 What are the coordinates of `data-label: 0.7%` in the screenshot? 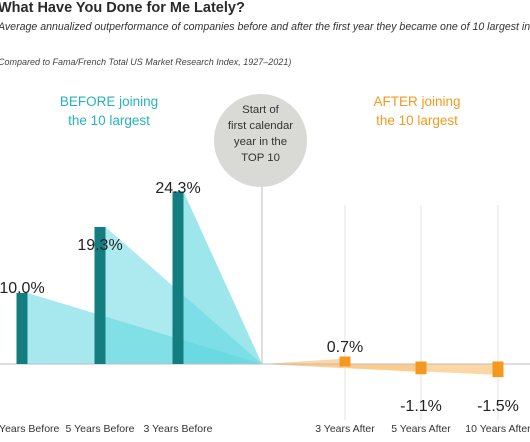 It's located at (345, 347).